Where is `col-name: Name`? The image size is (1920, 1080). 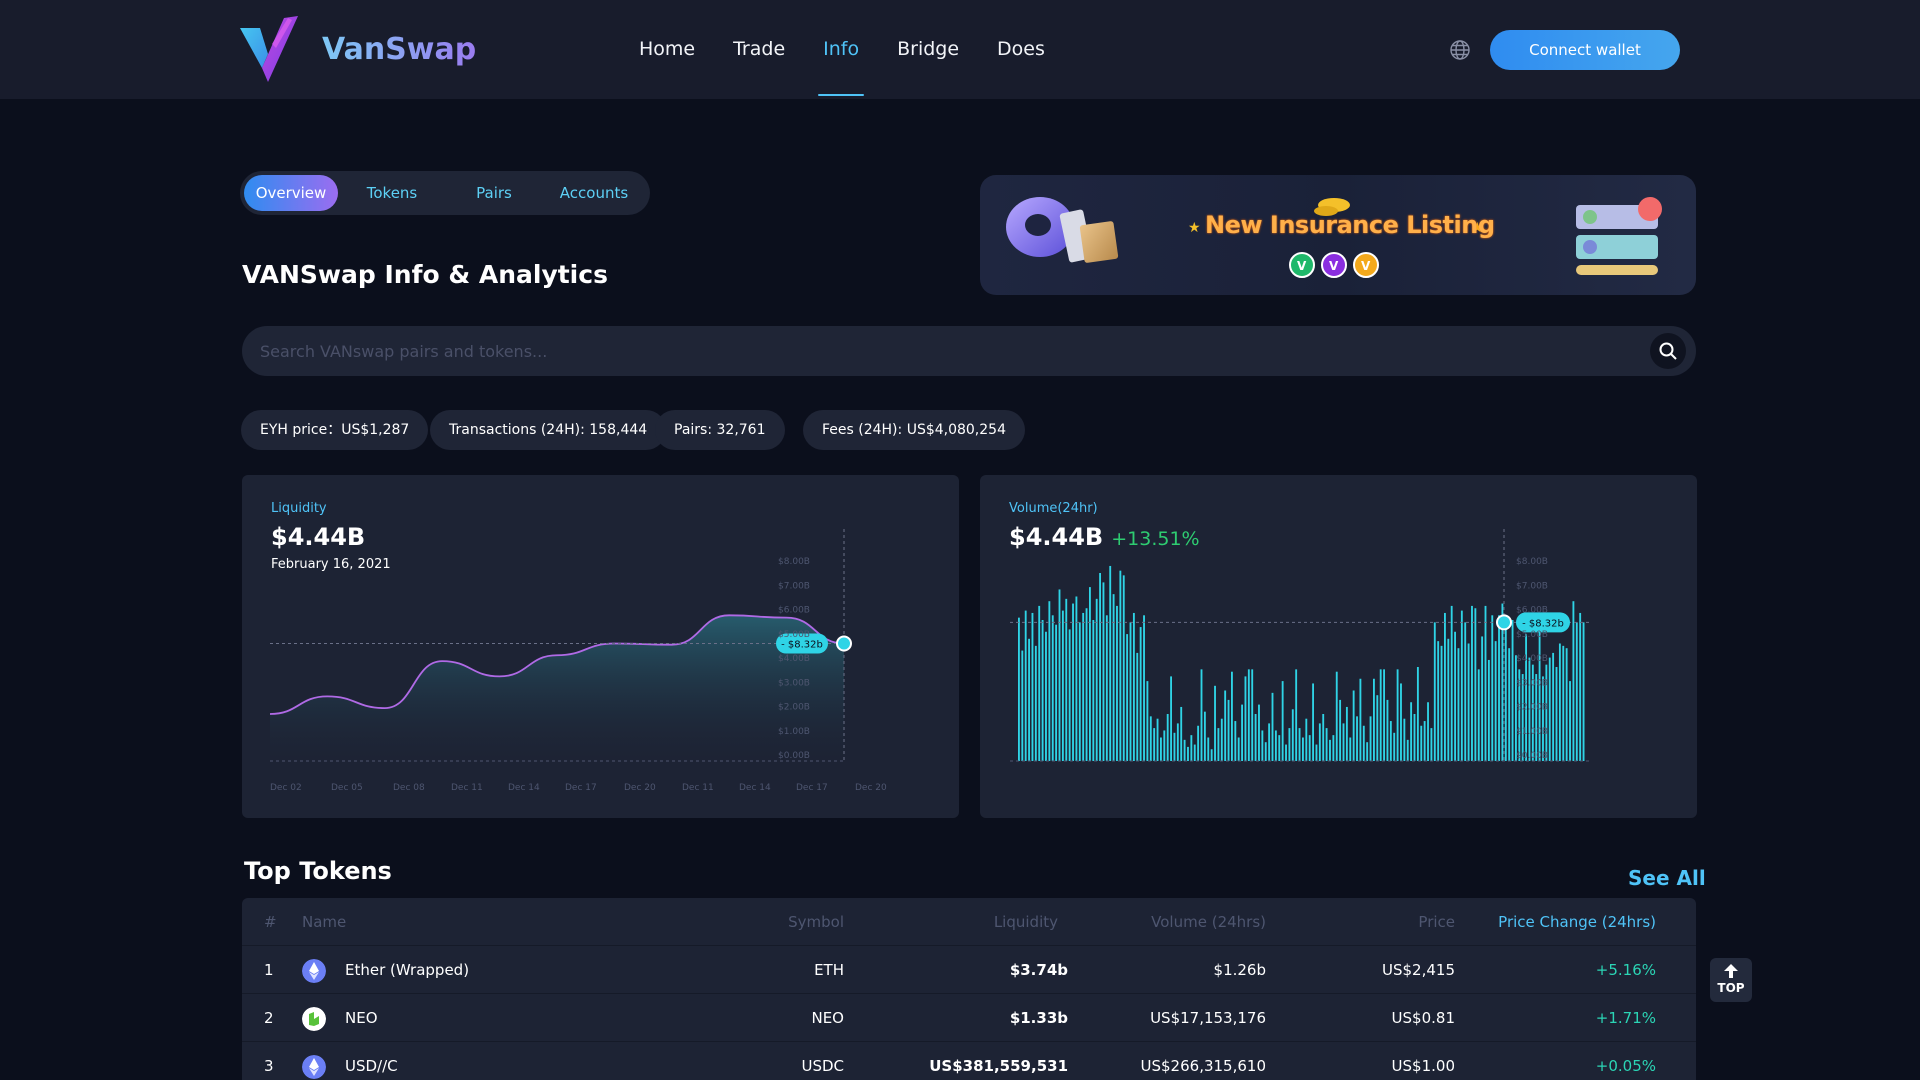 col-name: Name is located at coordinates (324, 922).